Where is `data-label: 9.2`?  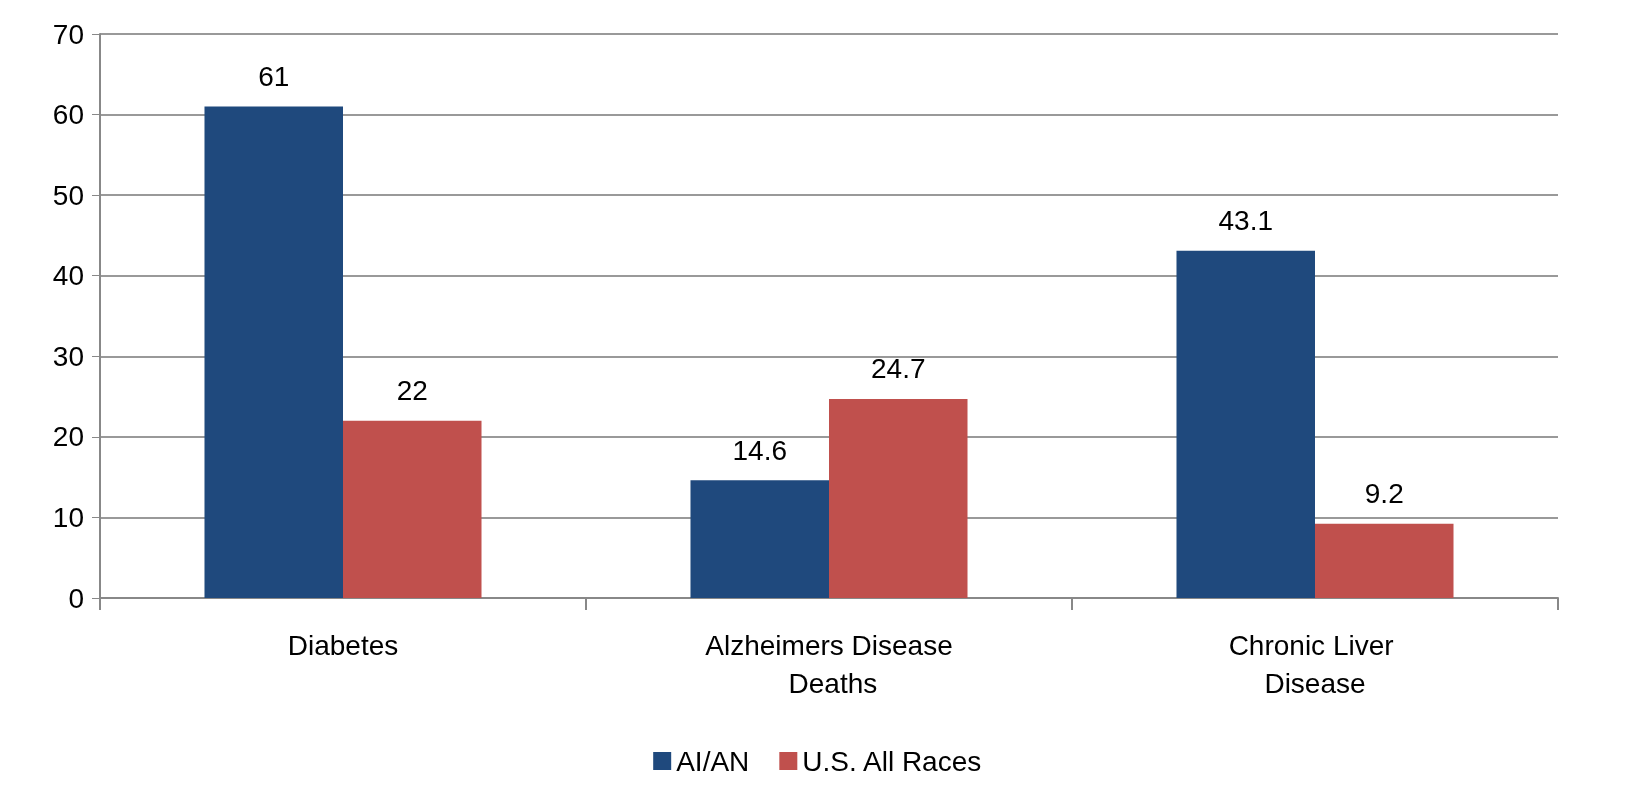 data-label: 9.2 is located at coordinates (1384, 494).